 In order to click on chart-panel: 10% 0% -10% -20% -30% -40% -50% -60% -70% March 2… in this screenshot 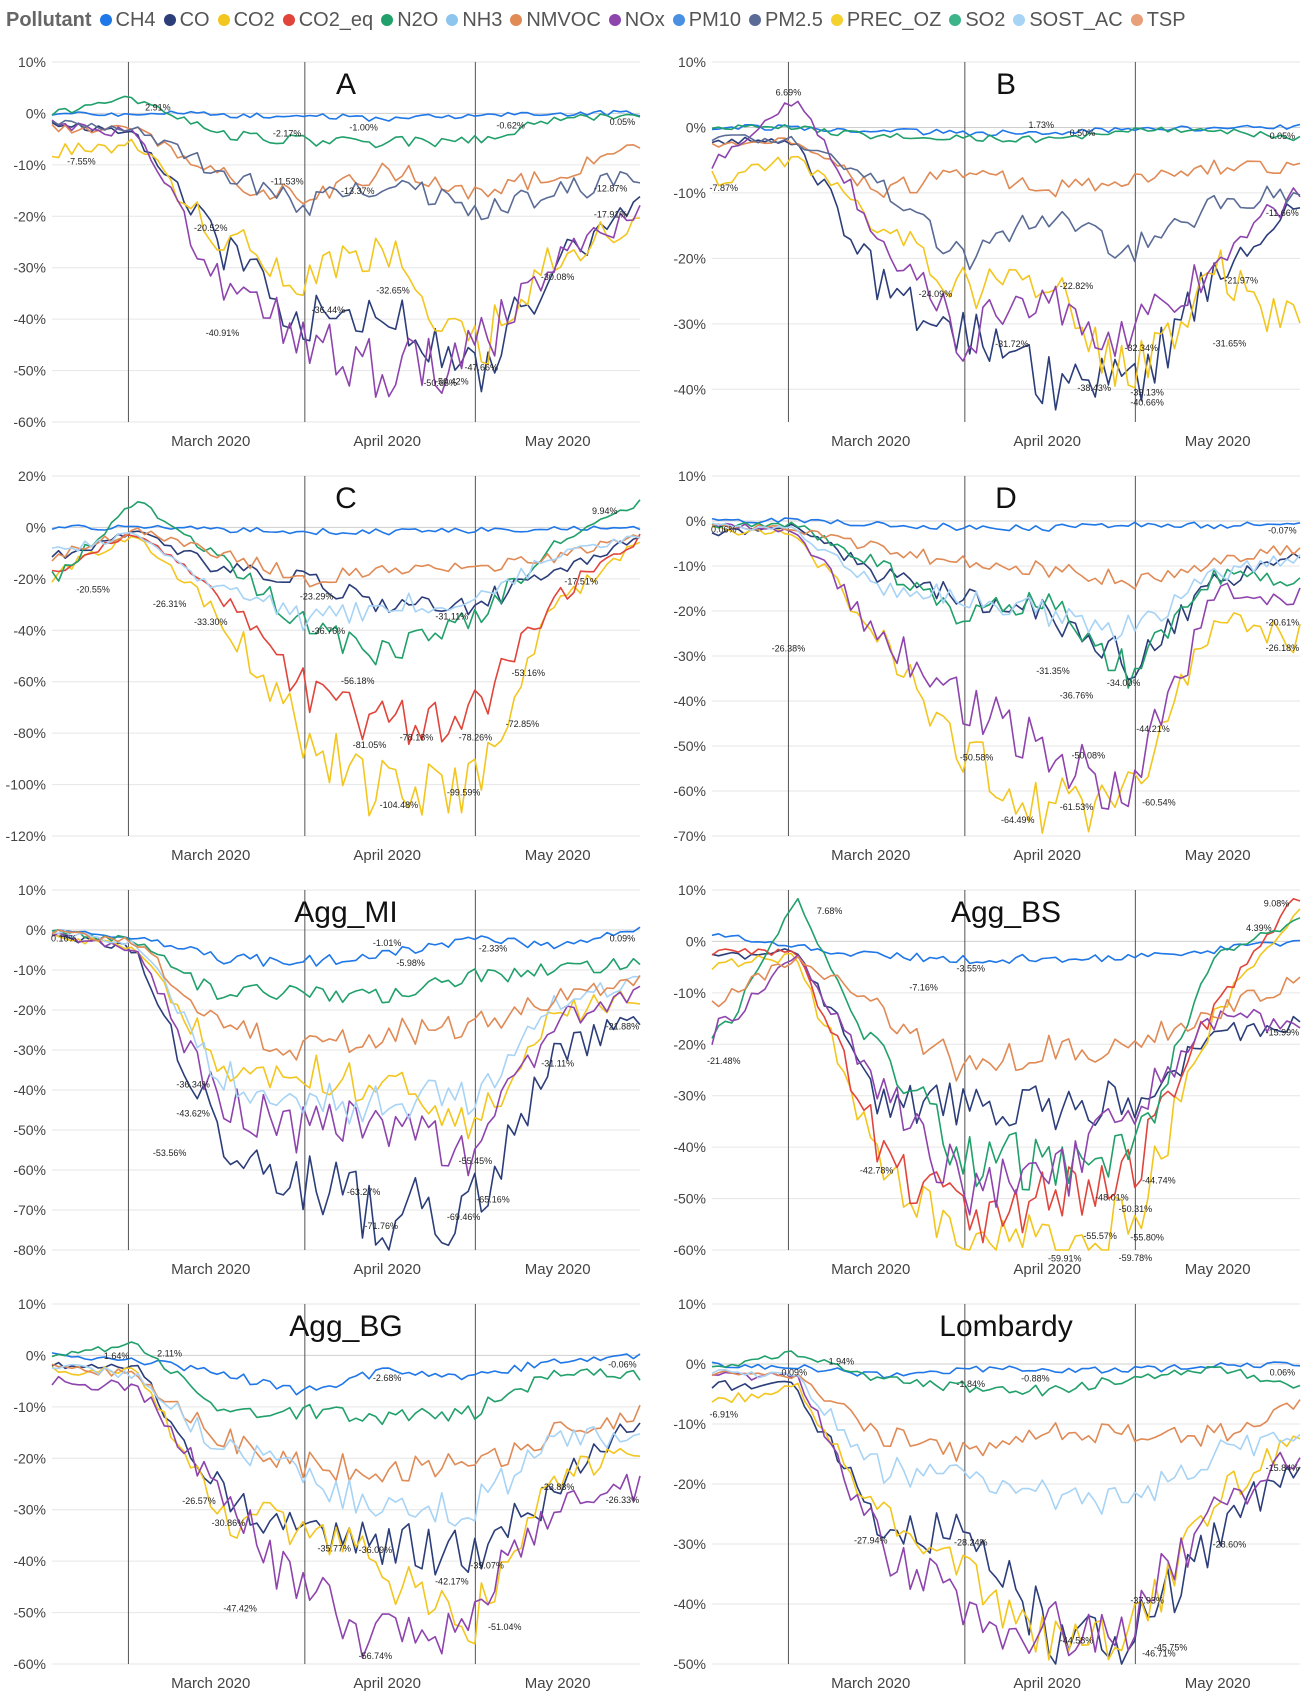, I will do `click(985, 667)`.